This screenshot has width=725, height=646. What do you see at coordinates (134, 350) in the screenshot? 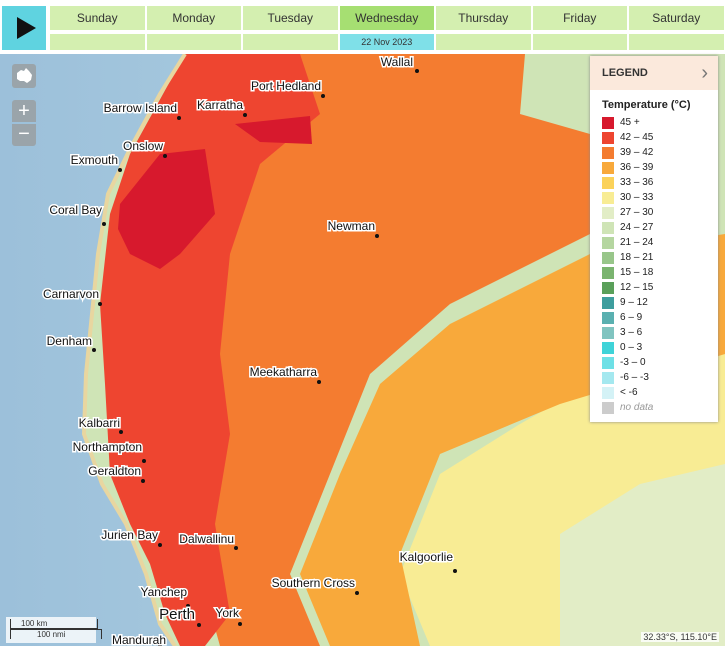
I see `coastline` at bounding box center [134, 350].